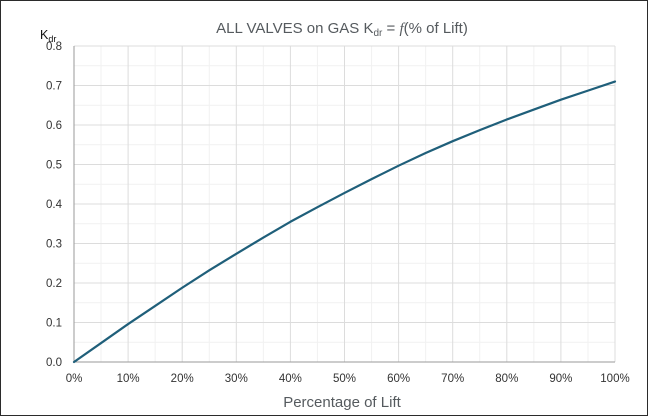  Describe the element at coordinates (182, 379) in the screenshot. I see `x-tick-label: 20%` at that location.